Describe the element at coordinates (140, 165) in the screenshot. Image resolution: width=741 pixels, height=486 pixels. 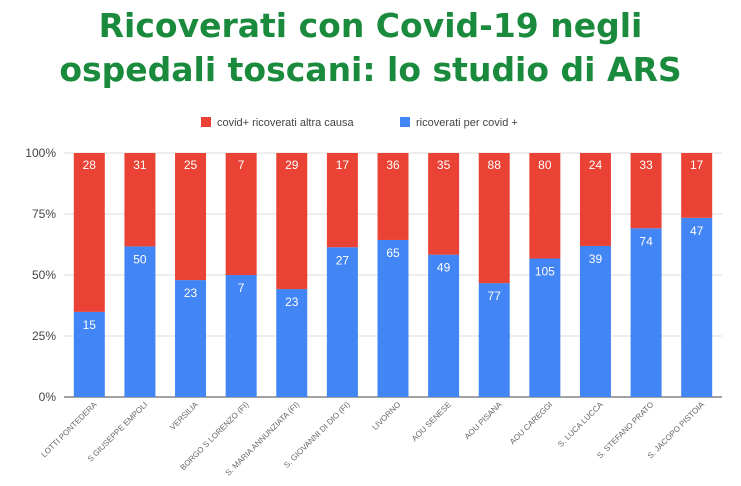
I see `data-label-altra-causa: 31` at that location.